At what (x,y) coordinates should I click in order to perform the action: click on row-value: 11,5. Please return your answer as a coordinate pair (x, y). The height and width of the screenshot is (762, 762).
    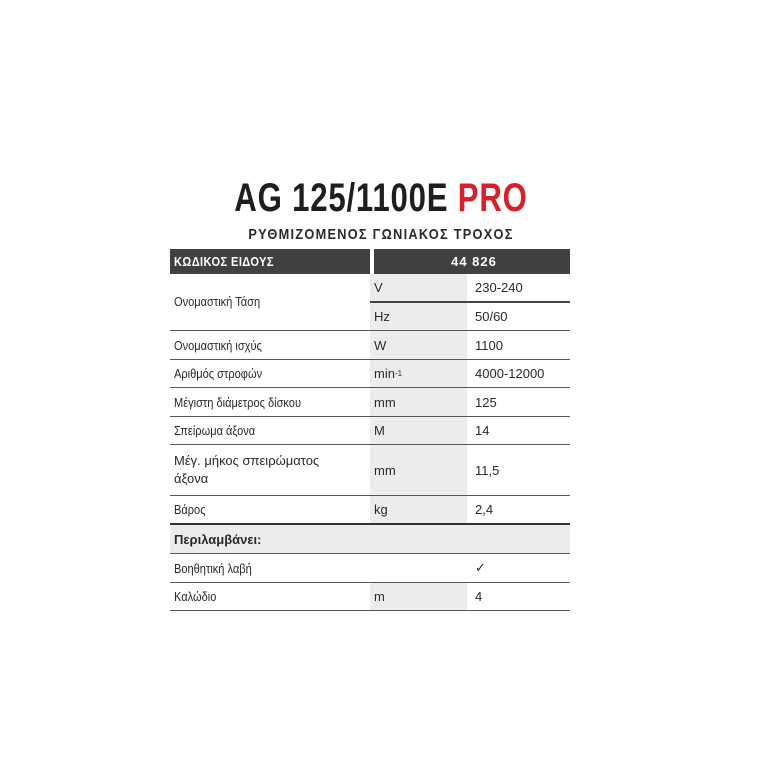
    Looking at the image, I should click on (487, 470).